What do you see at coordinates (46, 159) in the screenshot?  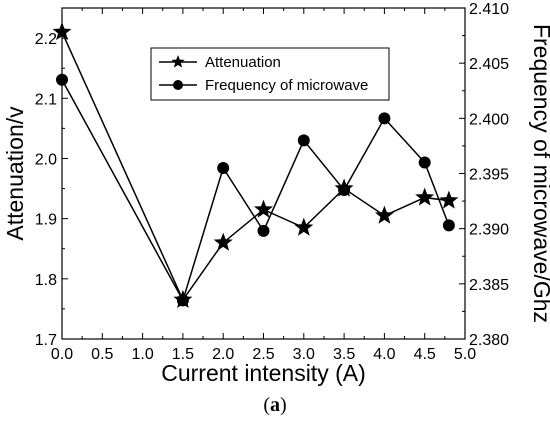 I see `y-left-tick-label: 2.0` at bounding box center [46, 159].